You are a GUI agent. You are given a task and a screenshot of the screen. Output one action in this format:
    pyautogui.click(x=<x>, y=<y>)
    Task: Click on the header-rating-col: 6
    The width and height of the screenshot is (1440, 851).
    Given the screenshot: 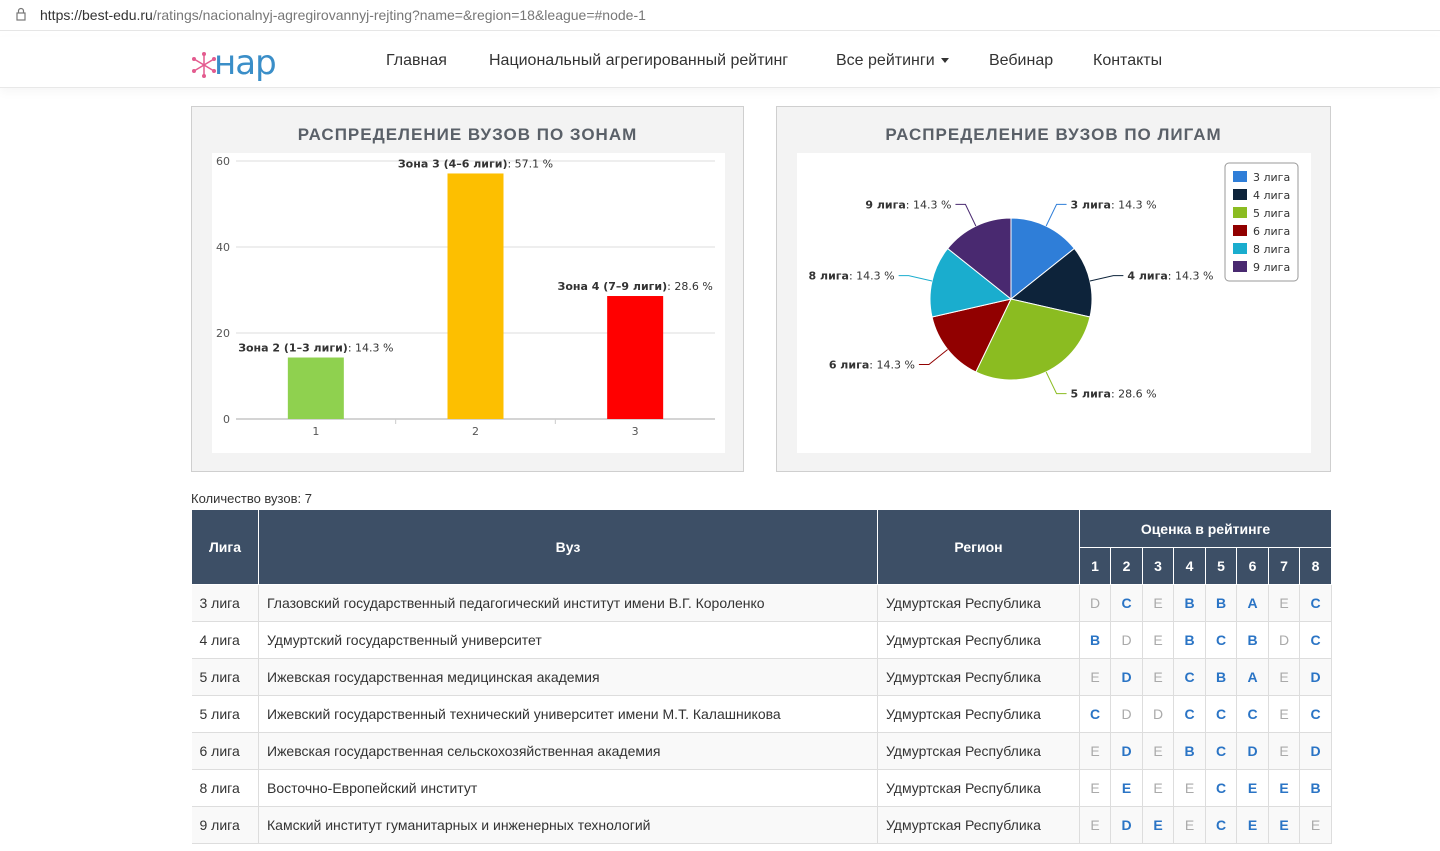 What is the action you would take?
    pyautogui.click(x=1252, y=566)
    